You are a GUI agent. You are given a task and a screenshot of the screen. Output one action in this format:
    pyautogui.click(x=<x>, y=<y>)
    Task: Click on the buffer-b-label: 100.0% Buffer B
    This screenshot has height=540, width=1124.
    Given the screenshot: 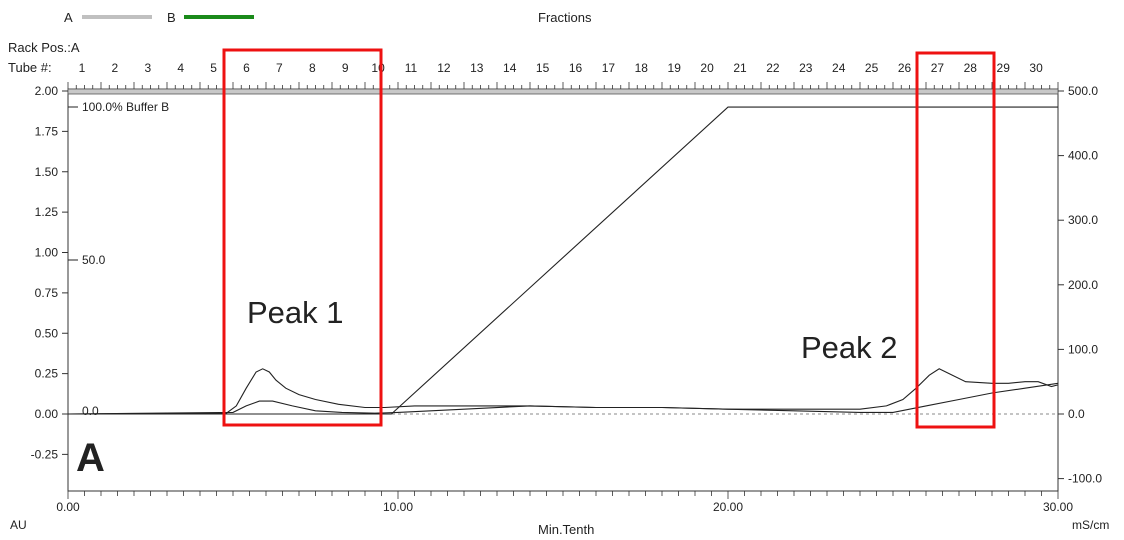 What is the action you would take?
    pyautogui.click(x=125, y=107)
    